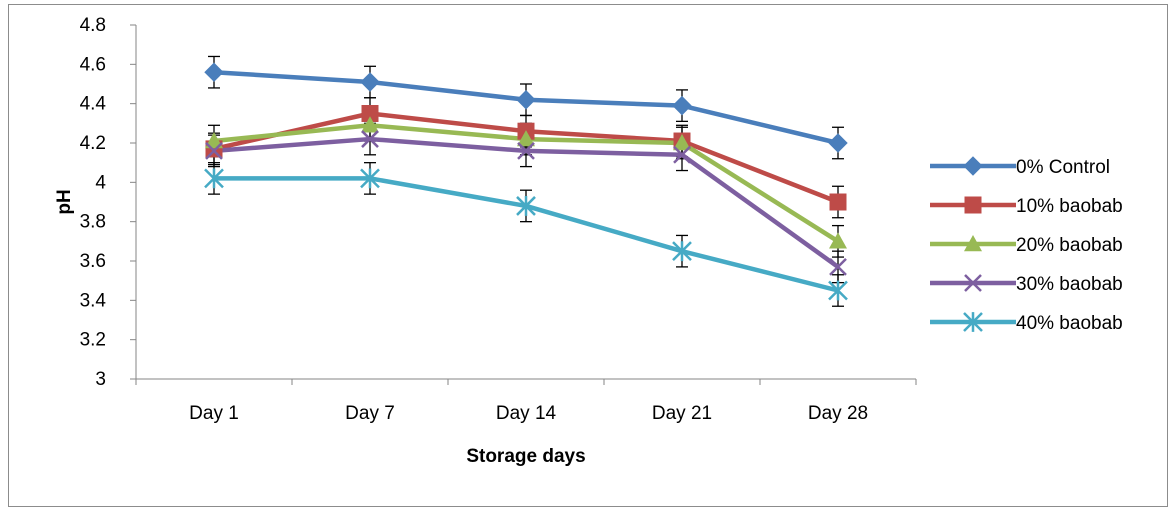 The width and height of the screenshot is (1169, 508). Describe the element at coordinates (100, 182) in the screenshot. I see `y-tick-label: 4` at that location.